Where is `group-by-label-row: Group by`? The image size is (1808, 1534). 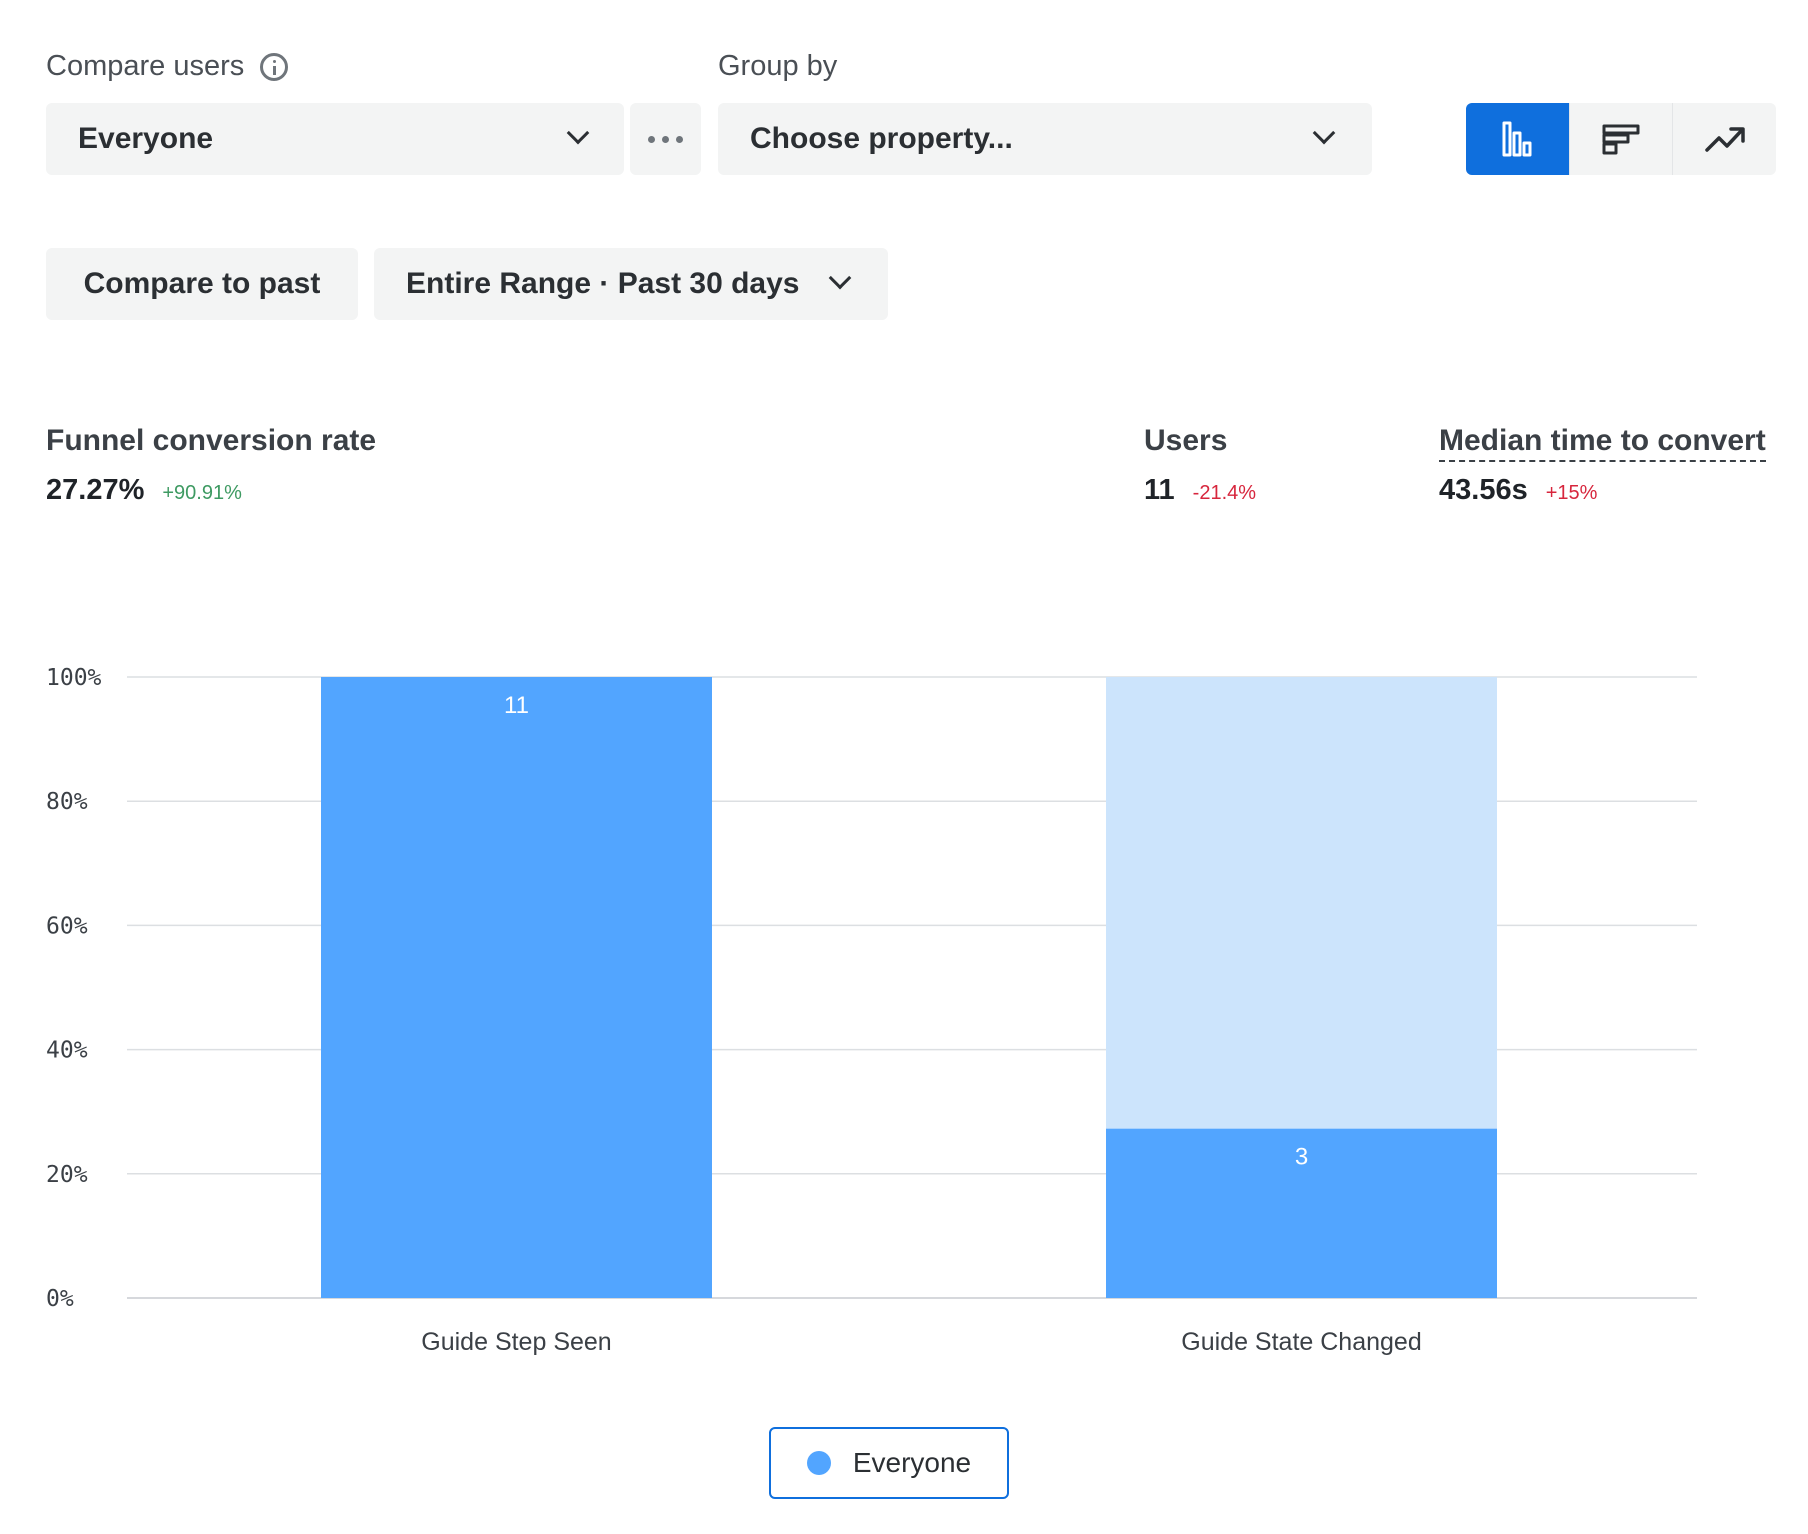 group-by-label-row: Group by is located at coordinates (777, 66).